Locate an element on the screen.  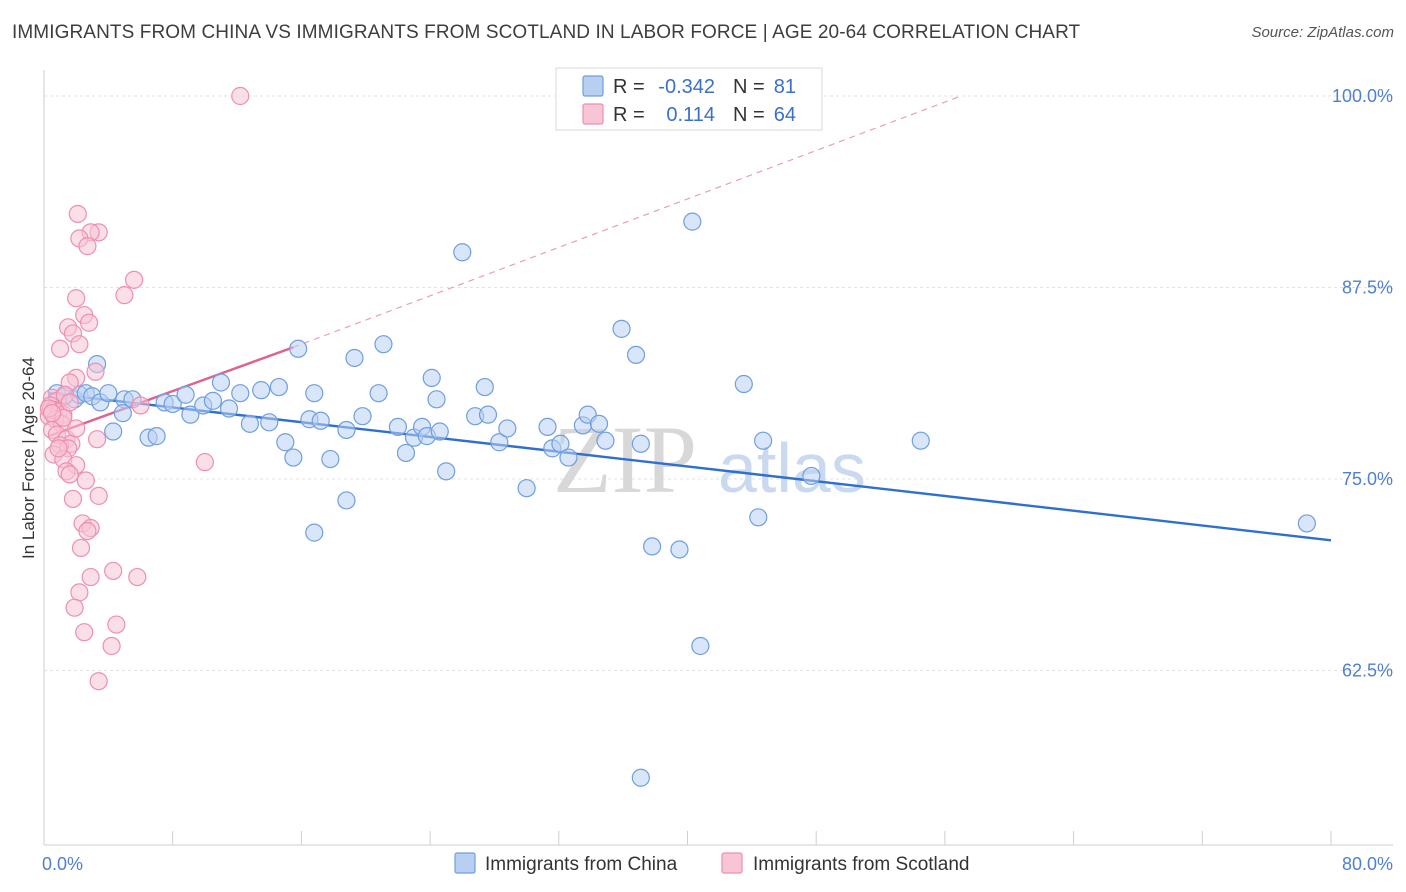
stats-r-label-scotland: R = is located at coordinates (629, 115).